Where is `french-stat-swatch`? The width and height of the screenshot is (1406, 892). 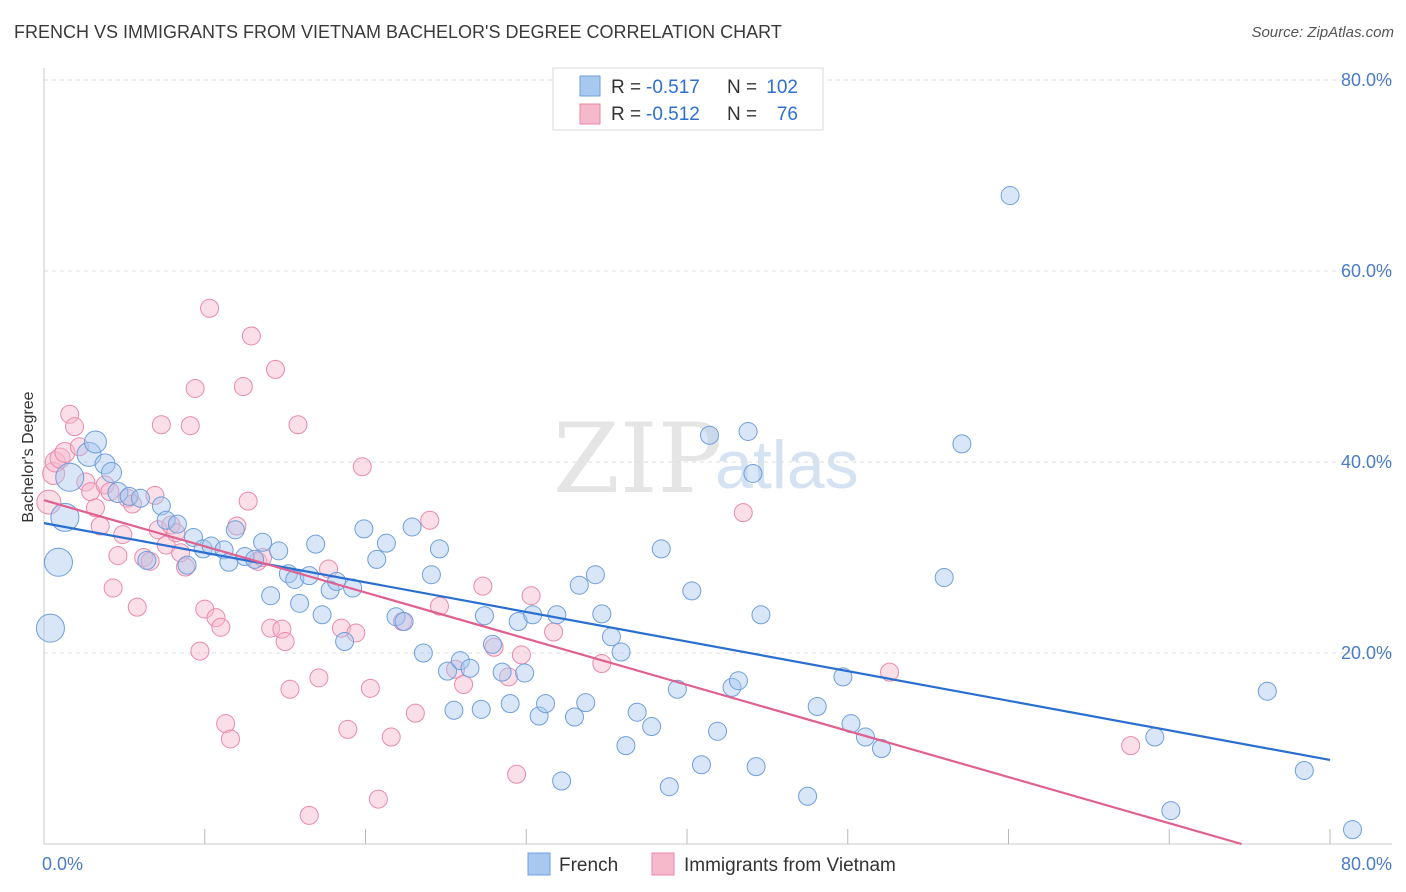 french-stat-swatch is located at coordinates (590, 86).